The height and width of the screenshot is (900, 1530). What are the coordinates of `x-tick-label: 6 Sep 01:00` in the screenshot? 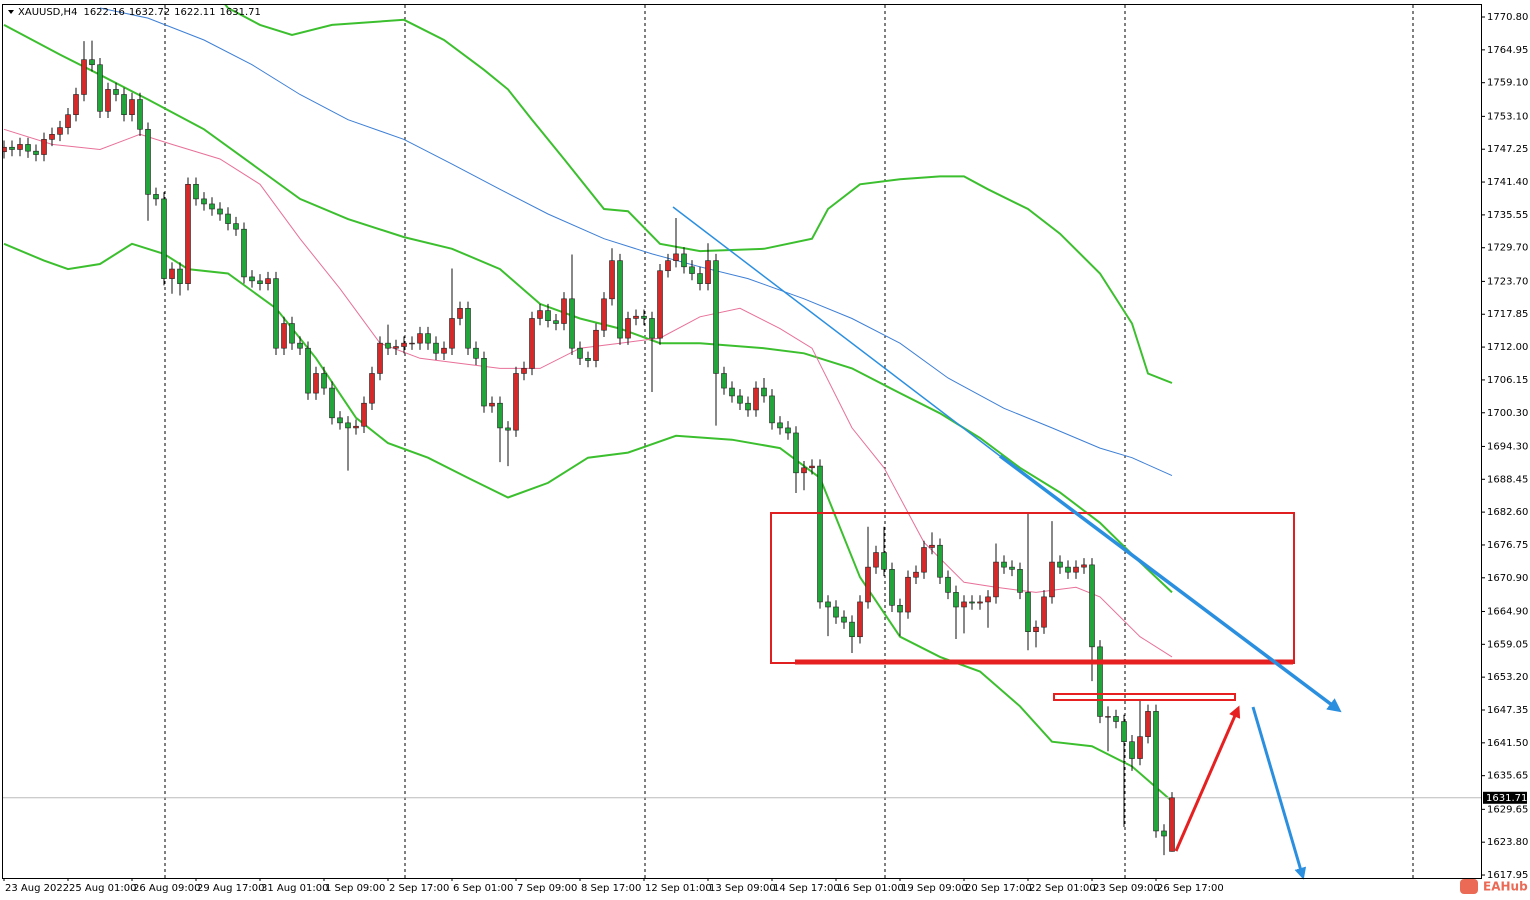 It's located at (483, 888).